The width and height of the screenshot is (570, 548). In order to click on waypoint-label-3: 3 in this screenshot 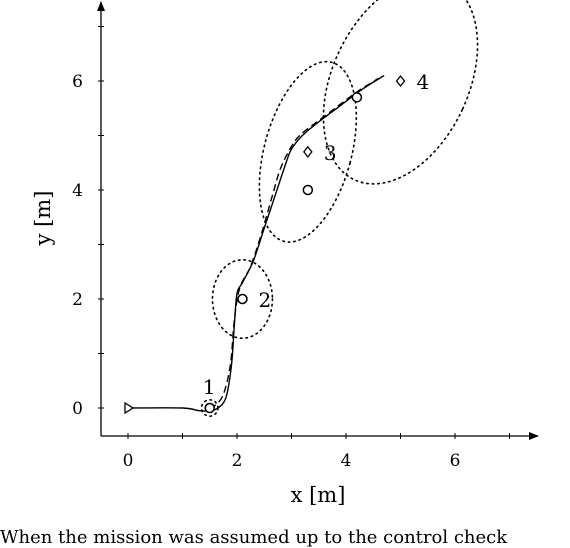, I will do `click(330, 153)`.